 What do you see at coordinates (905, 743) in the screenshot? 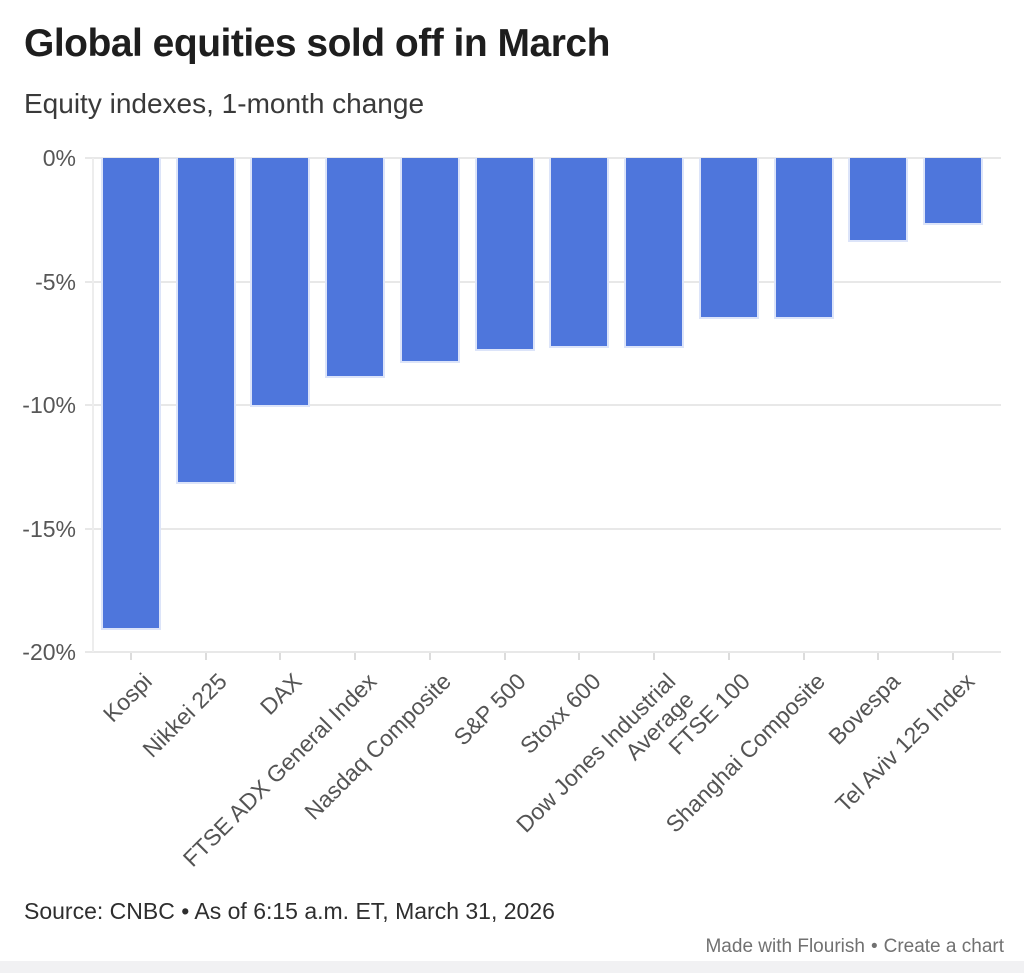
I see `x-axis-label-tel-aviv-125-index: Tel Aviv 125 Index` at bounding box center [905, 743].